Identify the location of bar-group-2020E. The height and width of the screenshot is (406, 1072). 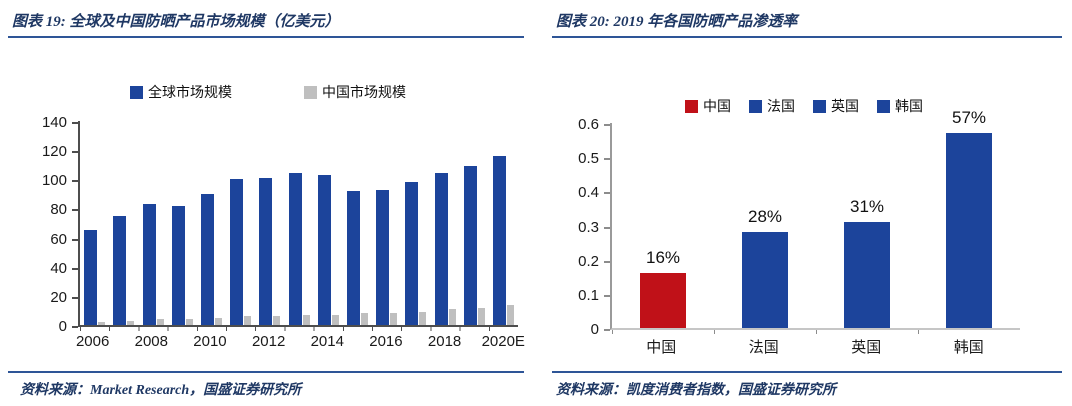
(503, 223).